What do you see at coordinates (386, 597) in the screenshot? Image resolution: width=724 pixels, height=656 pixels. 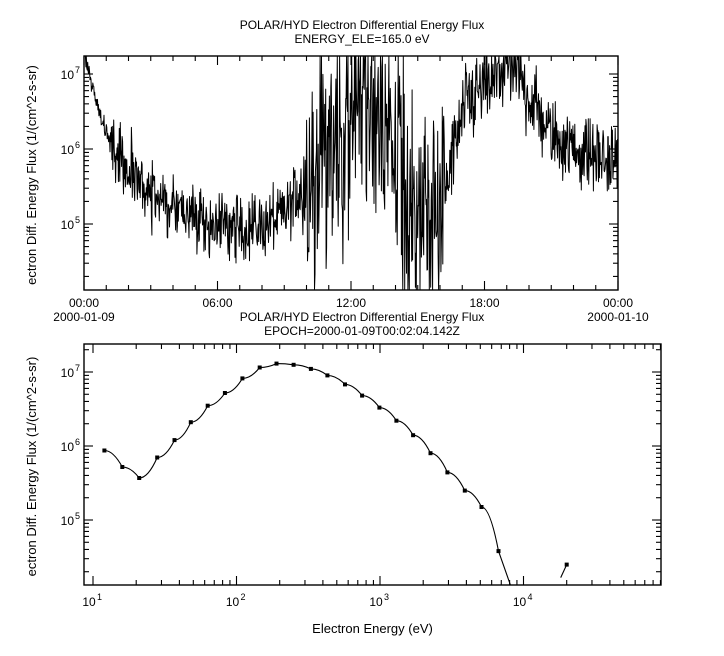 I see `bottom-x-ticklabel-2-exp: 3` at bounding box center [386, 597].